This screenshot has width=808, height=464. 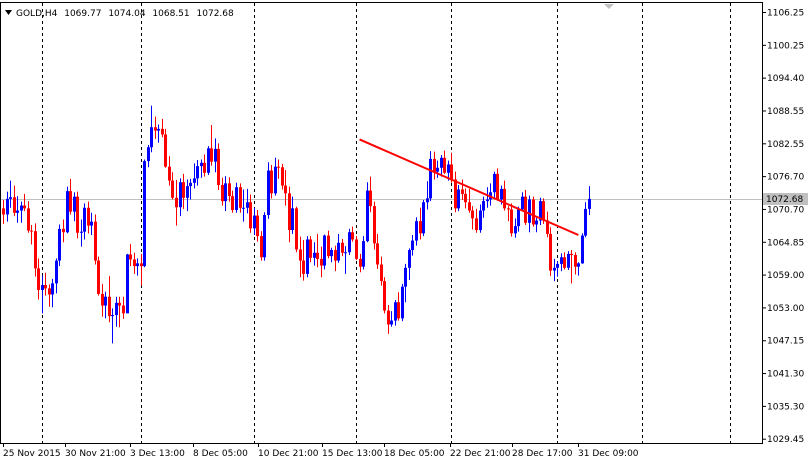 I want to click on y-tick-label: 1106.25, so click(x=785, y=14).